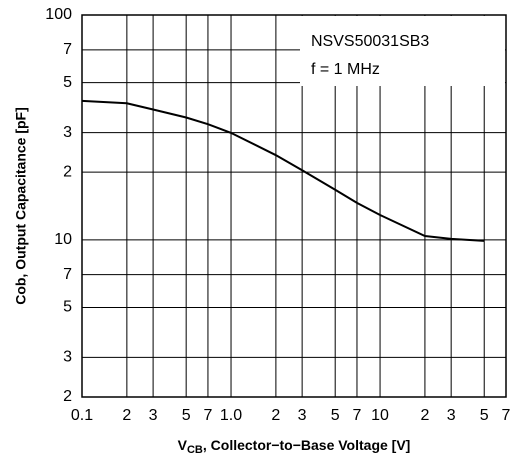 This screenshot has width=521, height=466. What do you see at coordinates (345, 69) in the screenshot?
I see `annotation: f = 1 MHz` at bounding box center [345, 69].